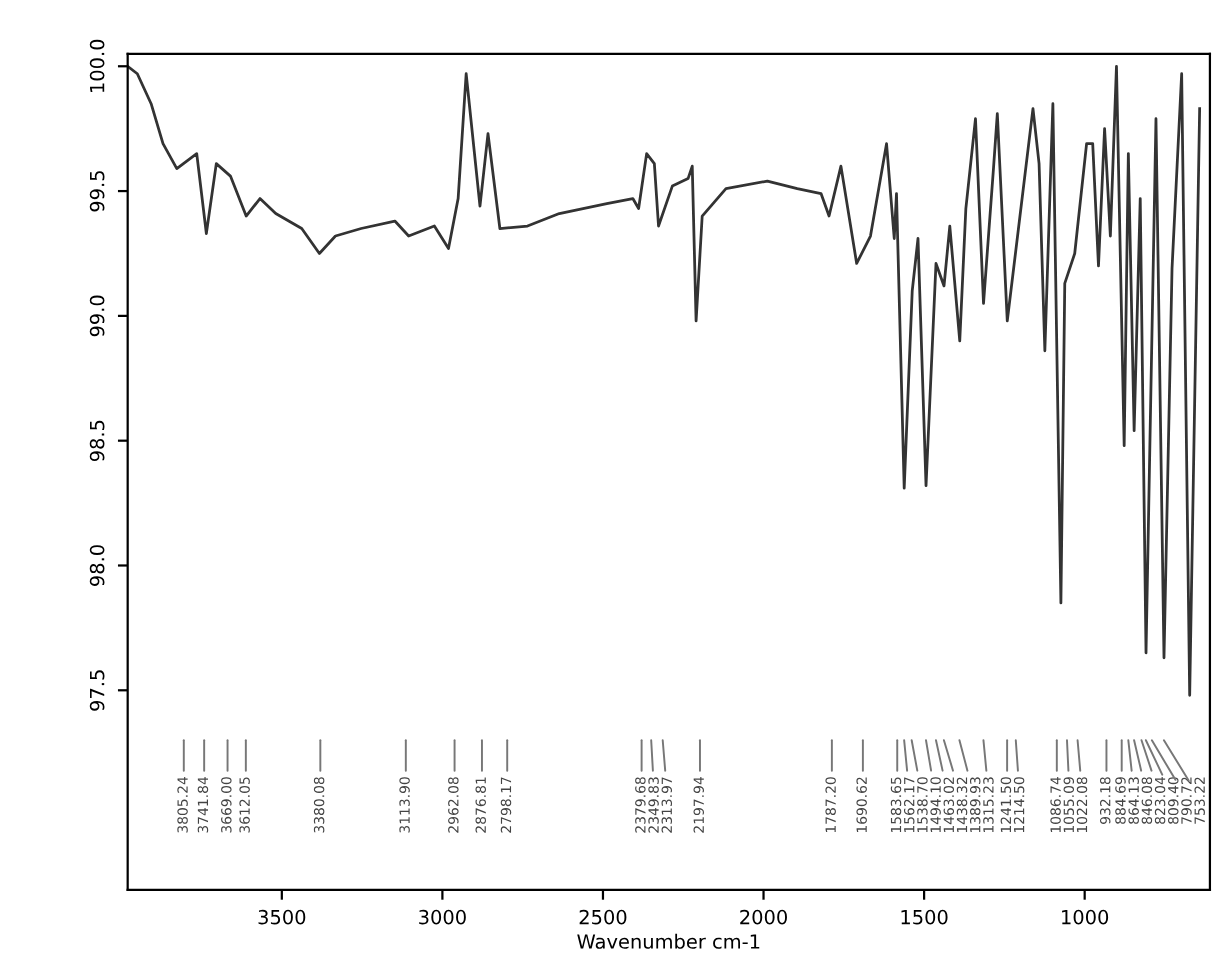 The width and height of the screenshot is (1216, 978). Describe the element at coordinates (763, 917) in the screenshot. I see `x-tick-label: 2000` at that location.